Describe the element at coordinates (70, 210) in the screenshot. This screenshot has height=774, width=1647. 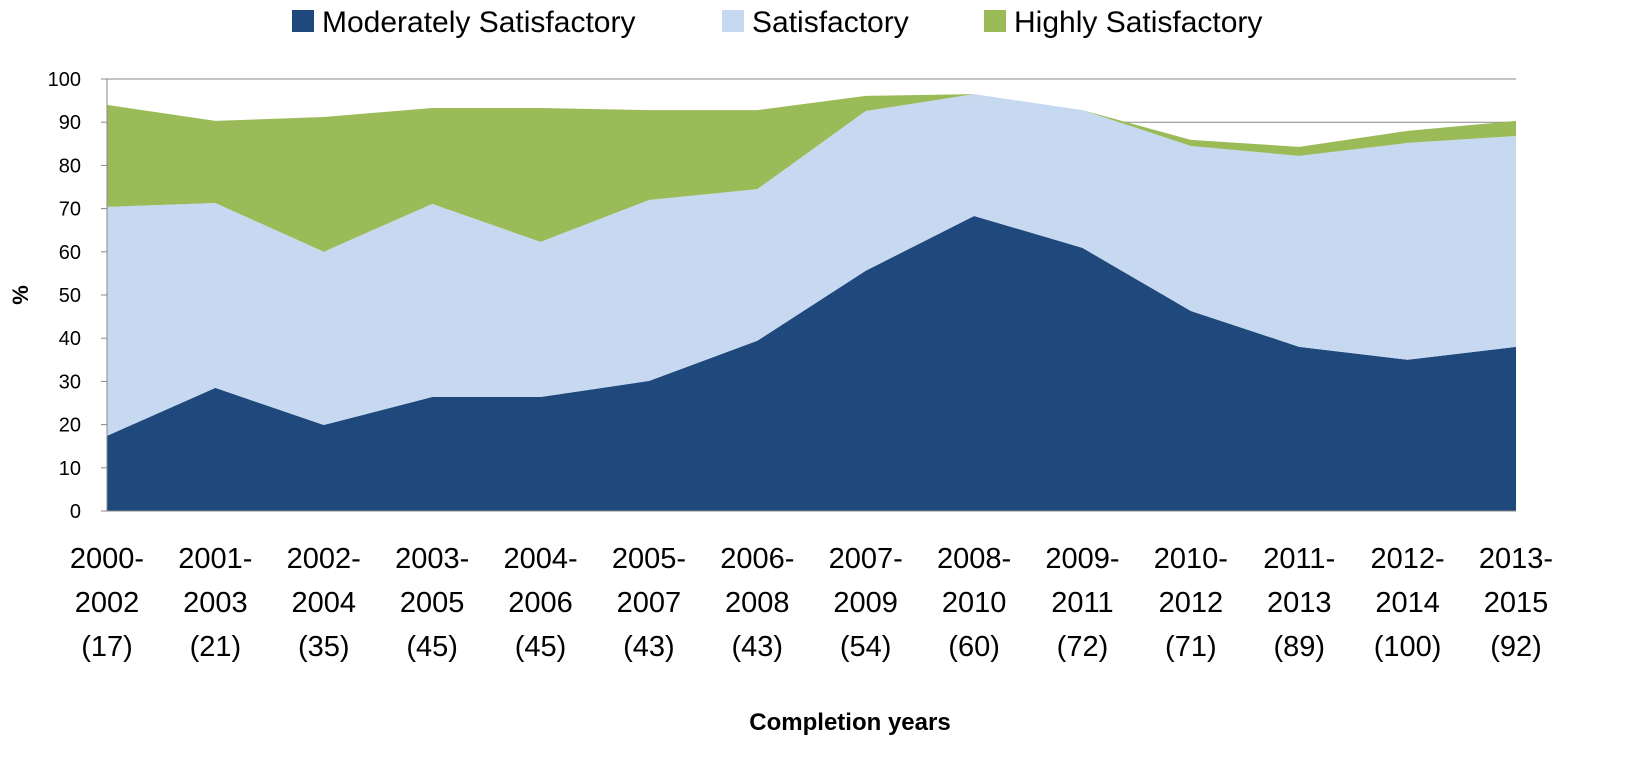
I see `y-tick-label: 70` at that location.